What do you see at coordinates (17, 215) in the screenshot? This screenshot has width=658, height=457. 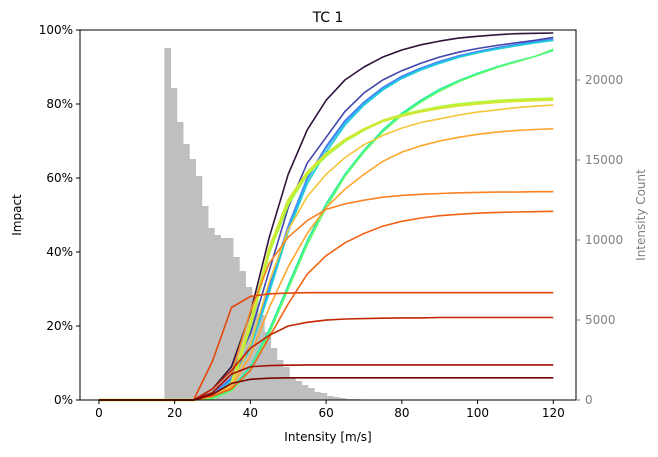 I see `y-axis-label: Impact` at bounding box center [17, 215].